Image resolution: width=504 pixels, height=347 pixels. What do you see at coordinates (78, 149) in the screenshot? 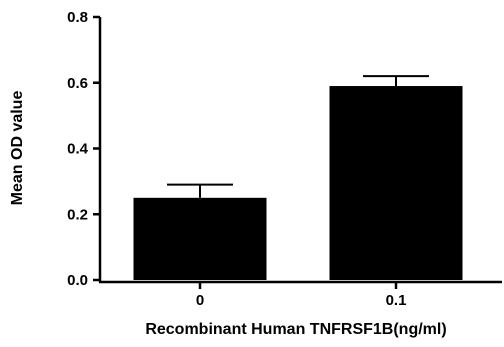
I see `y-tick-label: 0.4` at bounding box center [78, 149].